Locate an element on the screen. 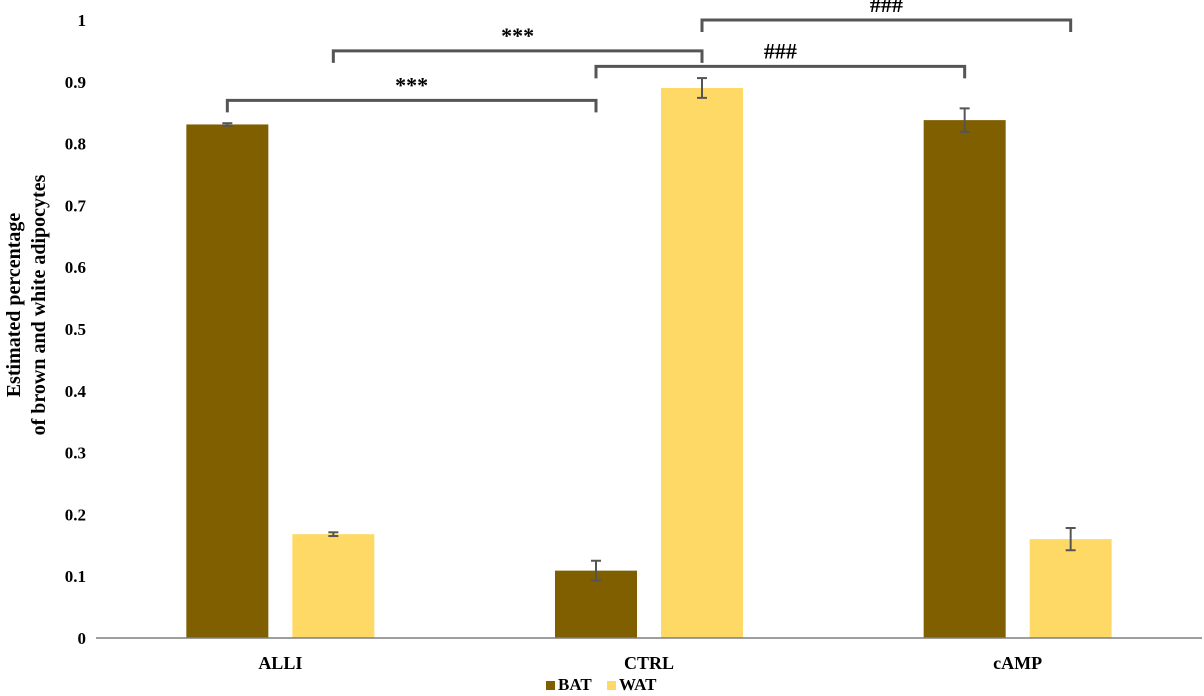 The image size is (1204, 696). y-tick-label: 0.3 is located at coordinates (75, 453).